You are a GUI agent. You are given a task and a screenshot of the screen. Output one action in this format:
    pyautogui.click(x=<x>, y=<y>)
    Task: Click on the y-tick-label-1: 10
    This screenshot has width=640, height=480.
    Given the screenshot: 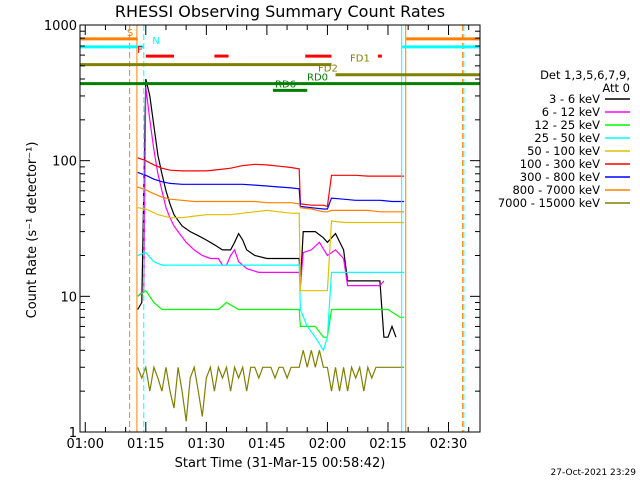 What is the action you would take?
    pyautogui.click(x=68, y=297)
    